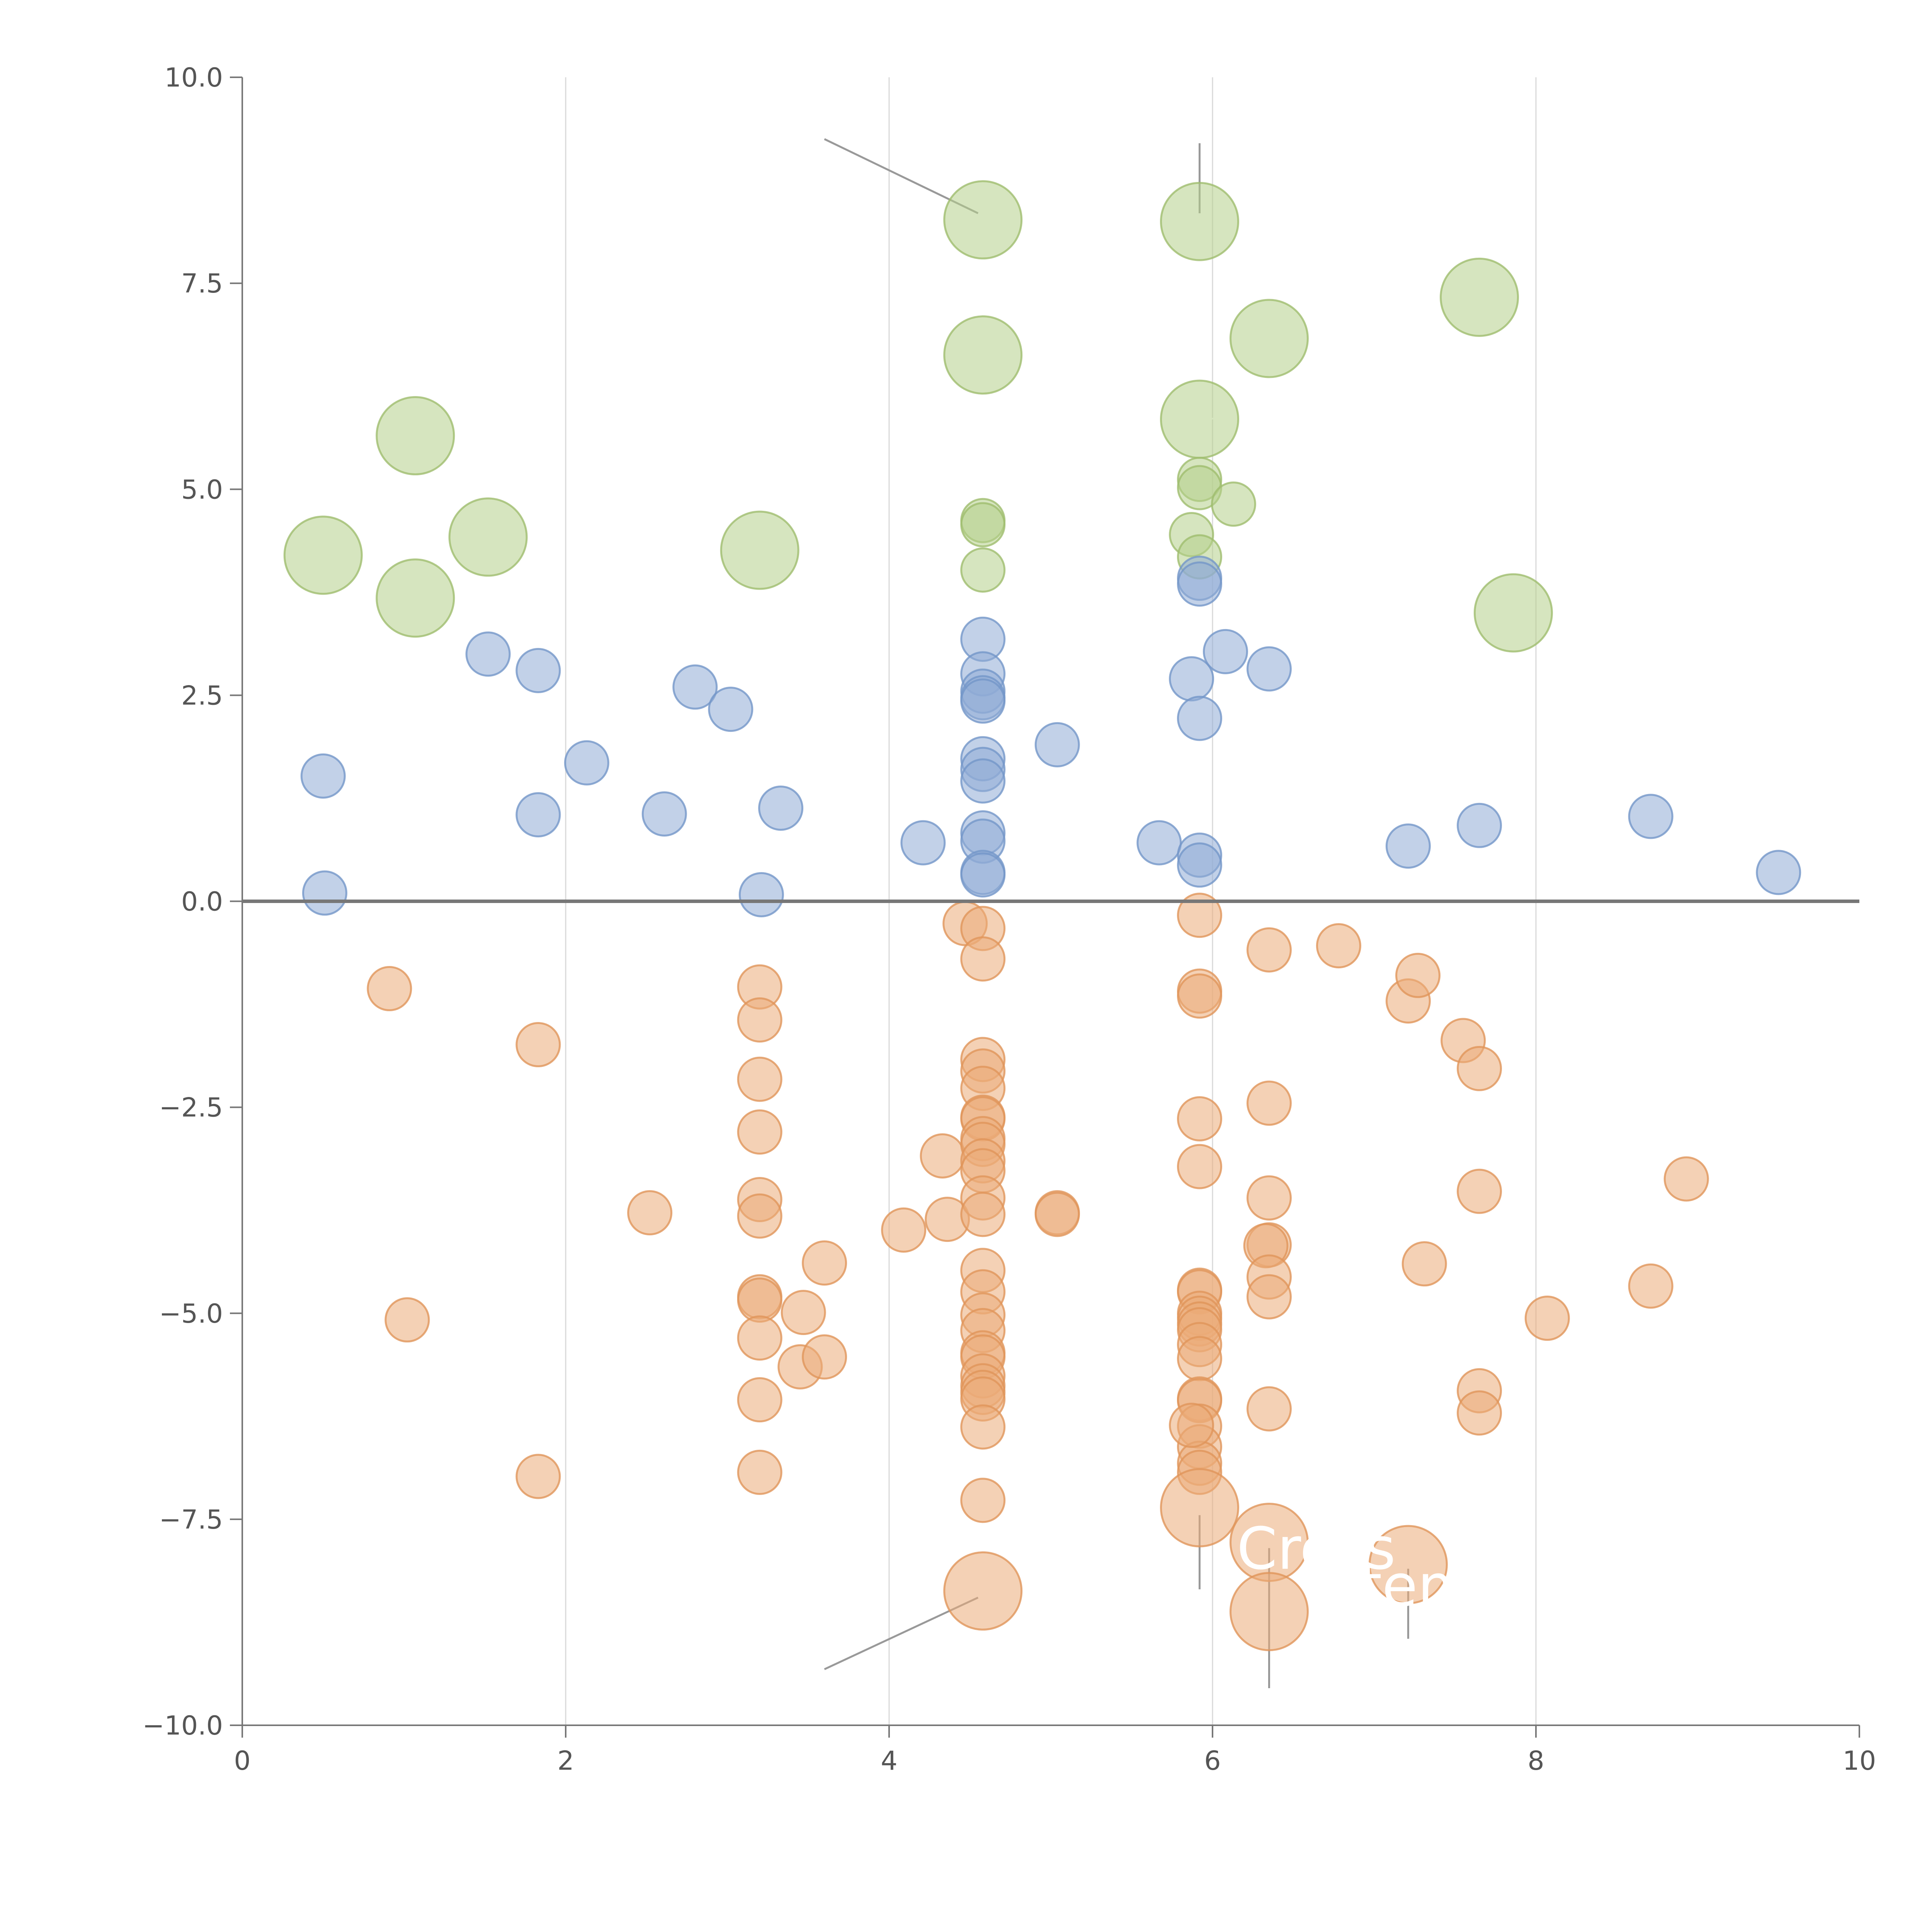 Image resolution: width=1932 pixels, height=1932 pixels. Describe the element at coordinates (202, 695) in the screenshot. I see `y-tick-label: 2.5` at that location.